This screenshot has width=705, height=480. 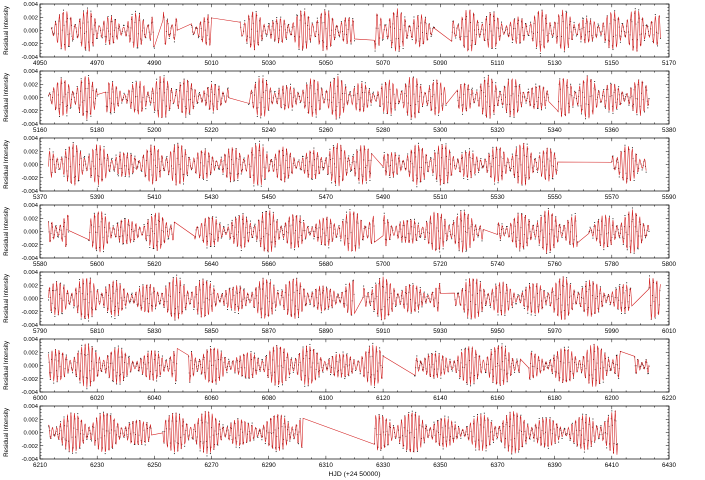 What do you see at coordinates (669, 63) in the screenshot?
I see `x-tick-label: 5170` at bounding box center [669, 63].